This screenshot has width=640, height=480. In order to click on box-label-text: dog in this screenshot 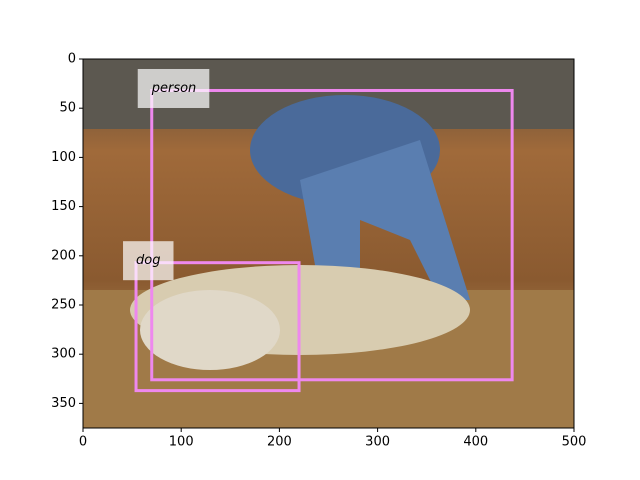, I will do `click(148, 260)`.